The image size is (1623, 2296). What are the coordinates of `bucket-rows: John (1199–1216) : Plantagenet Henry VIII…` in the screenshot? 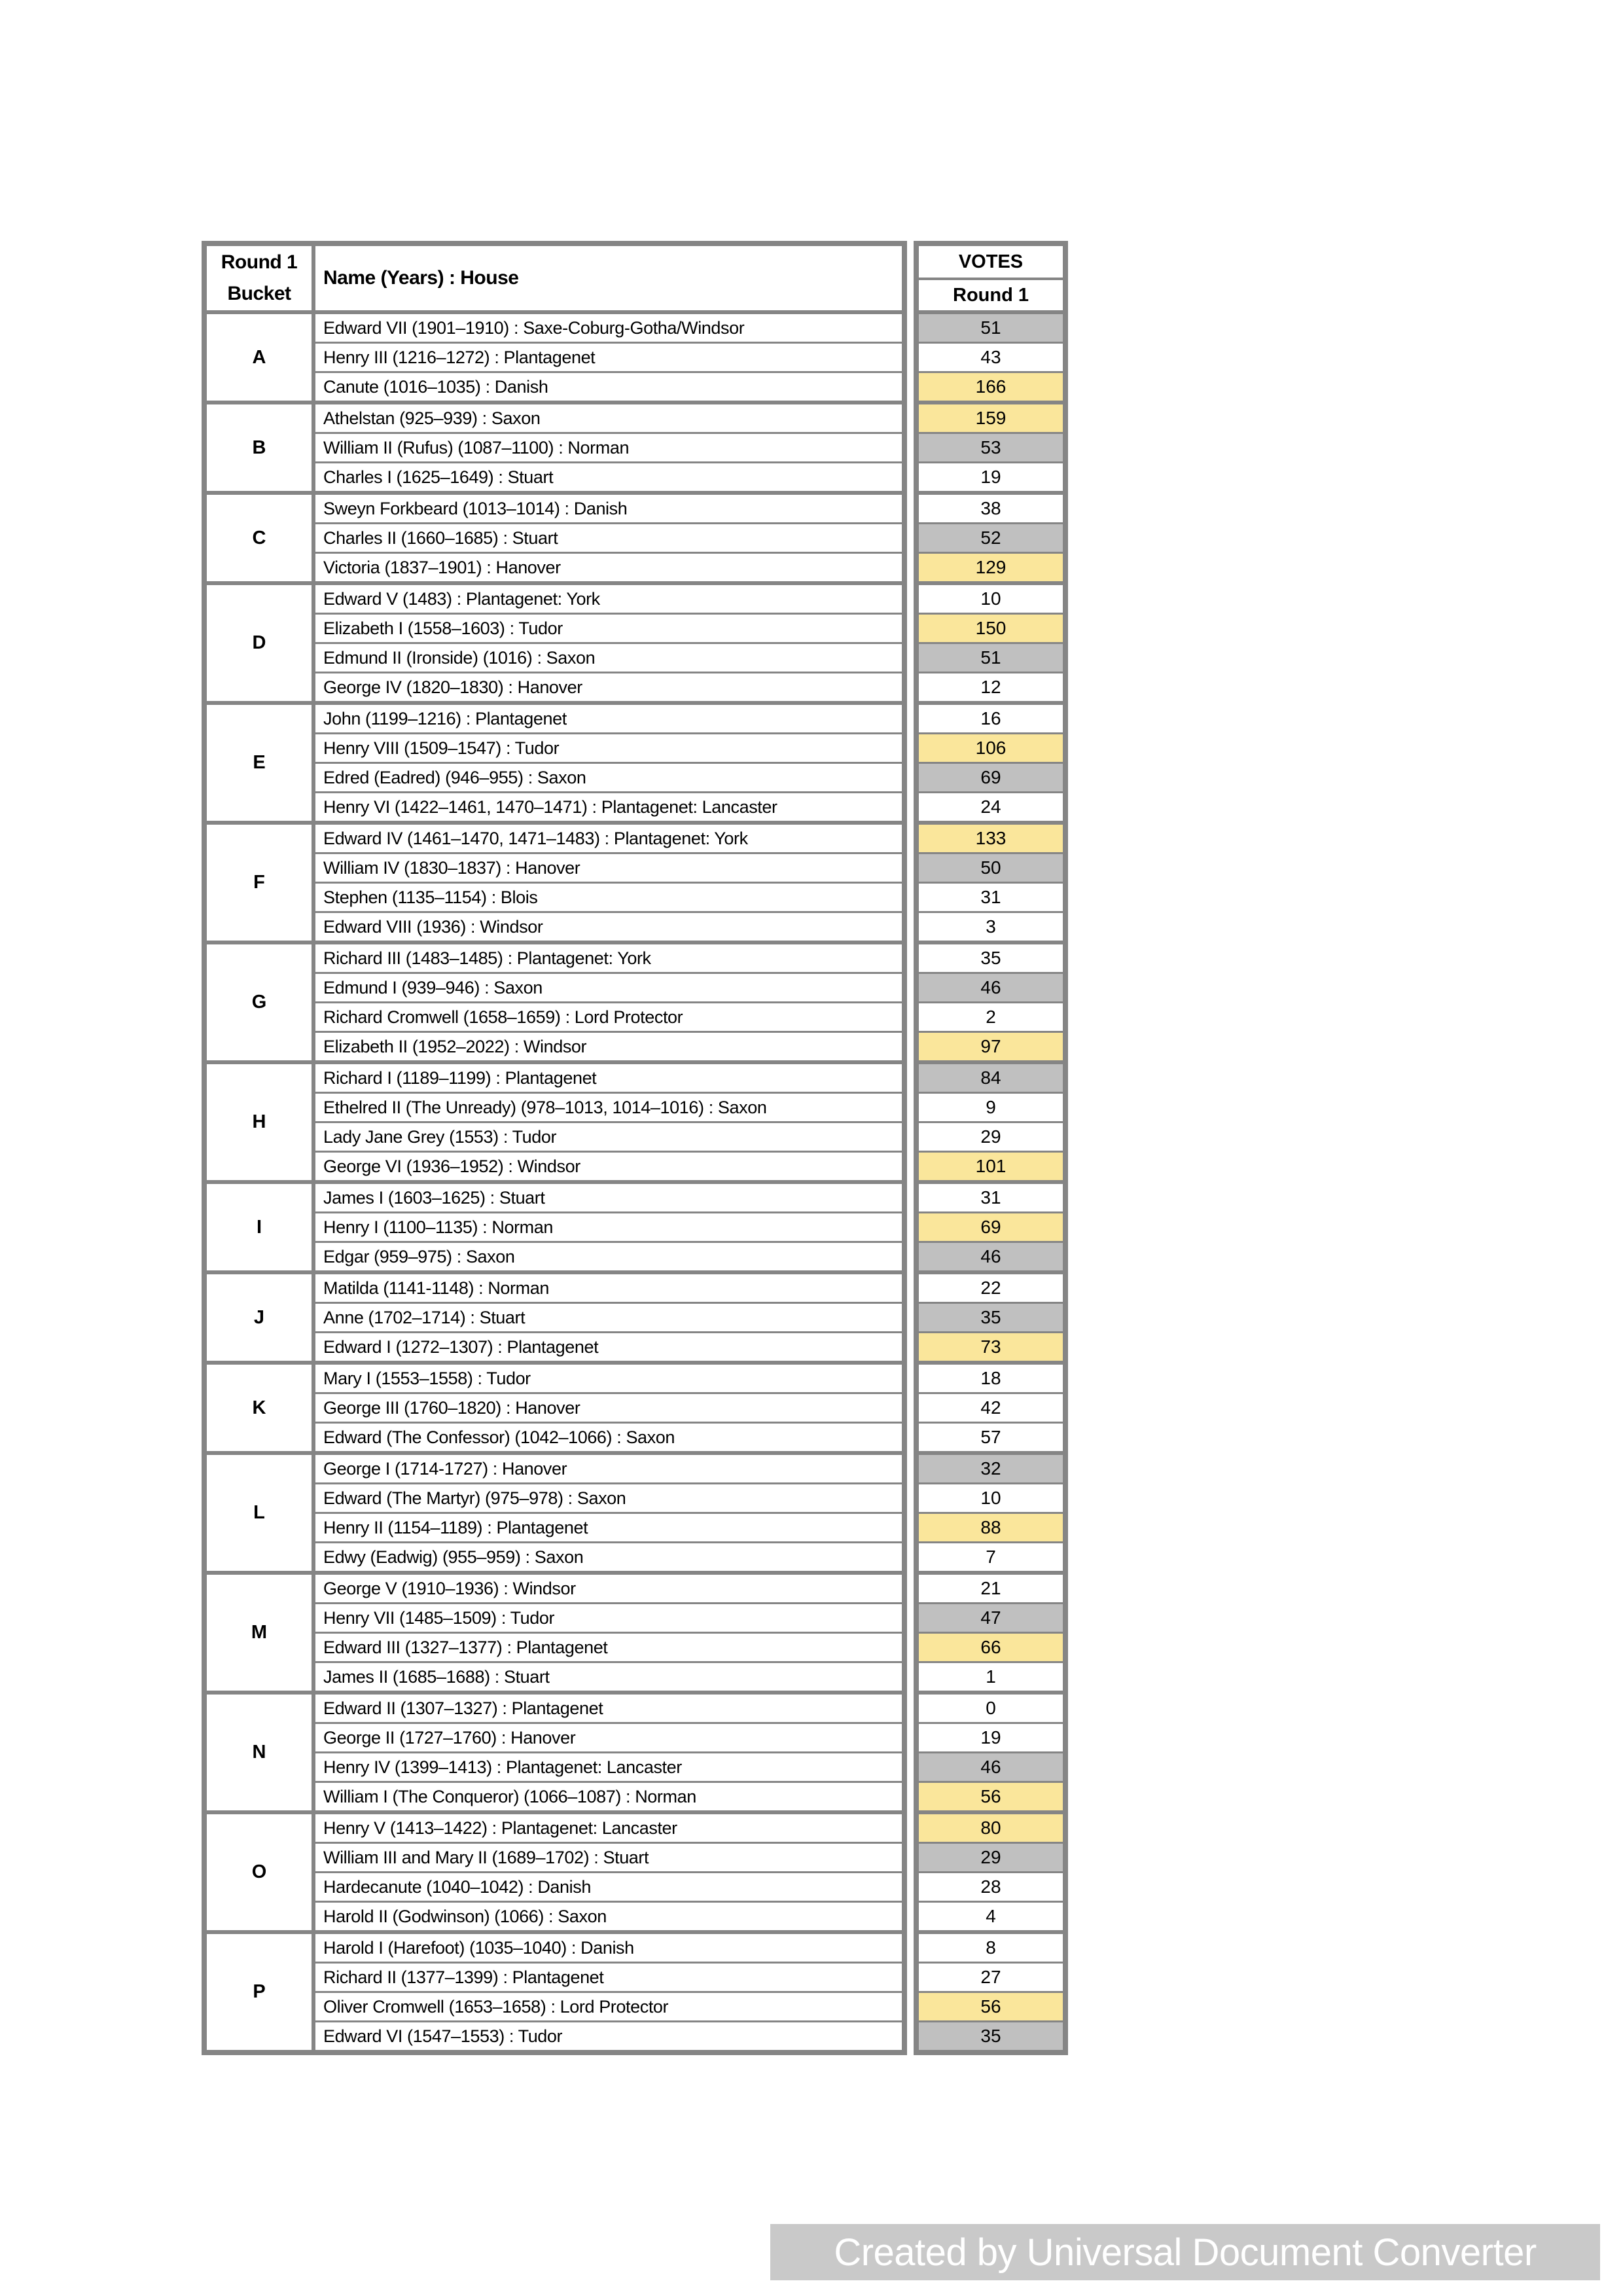 It's located at (608, 763).